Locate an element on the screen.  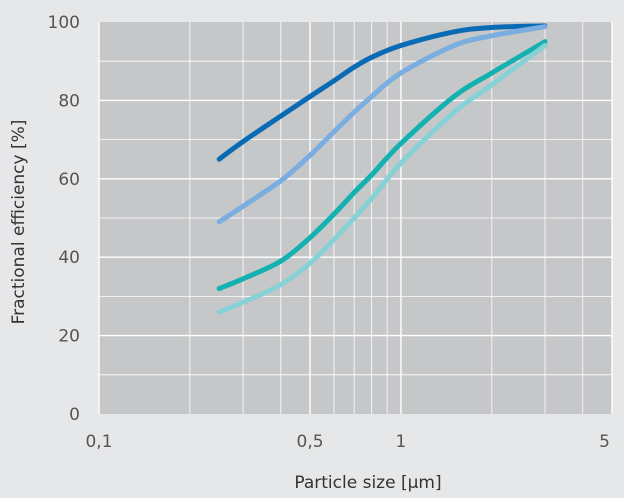
y-tick-label: 0 is located at coordinates (74, 415).